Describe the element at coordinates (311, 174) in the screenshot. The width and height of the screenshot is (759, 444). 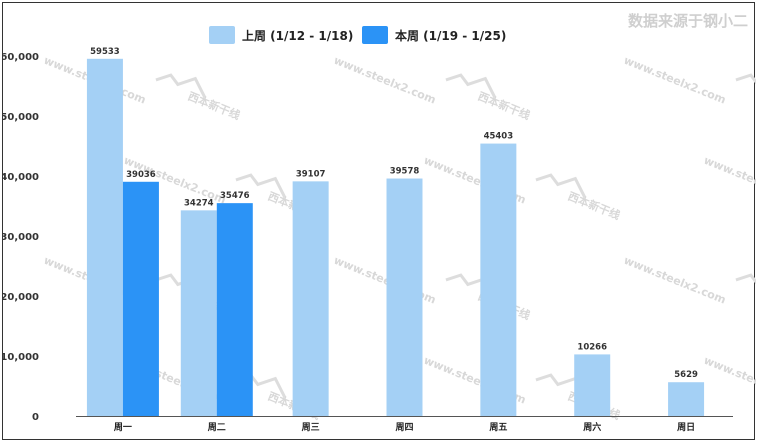
I see `bar-value-label: 39107` at that location.